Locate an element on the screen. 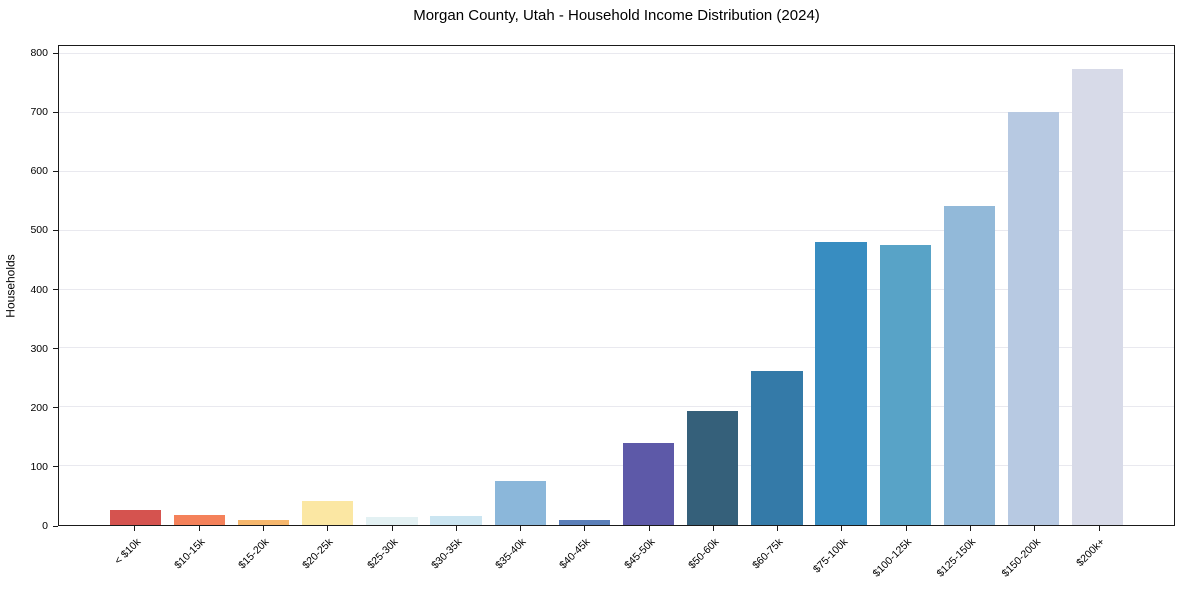 The height and width of the screenshot is (590, 1189). y-axis-tick-labels: 0 100 200 300 400 500 600 700 800 is located at coordinates (24, 288).